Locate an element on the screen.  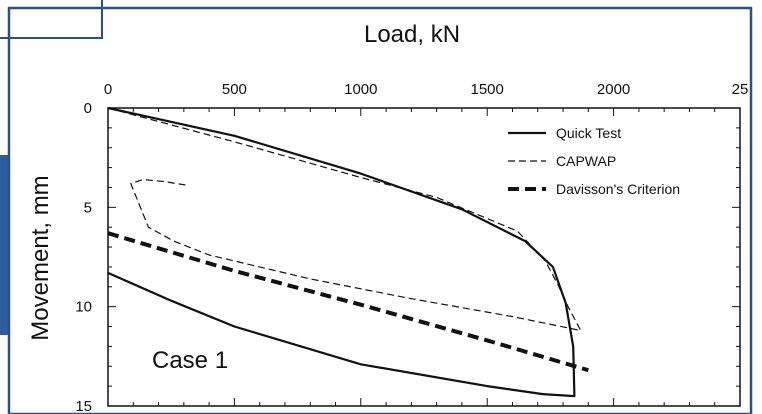
x-tick-label: 1000 is located at coordinates (360, 89).